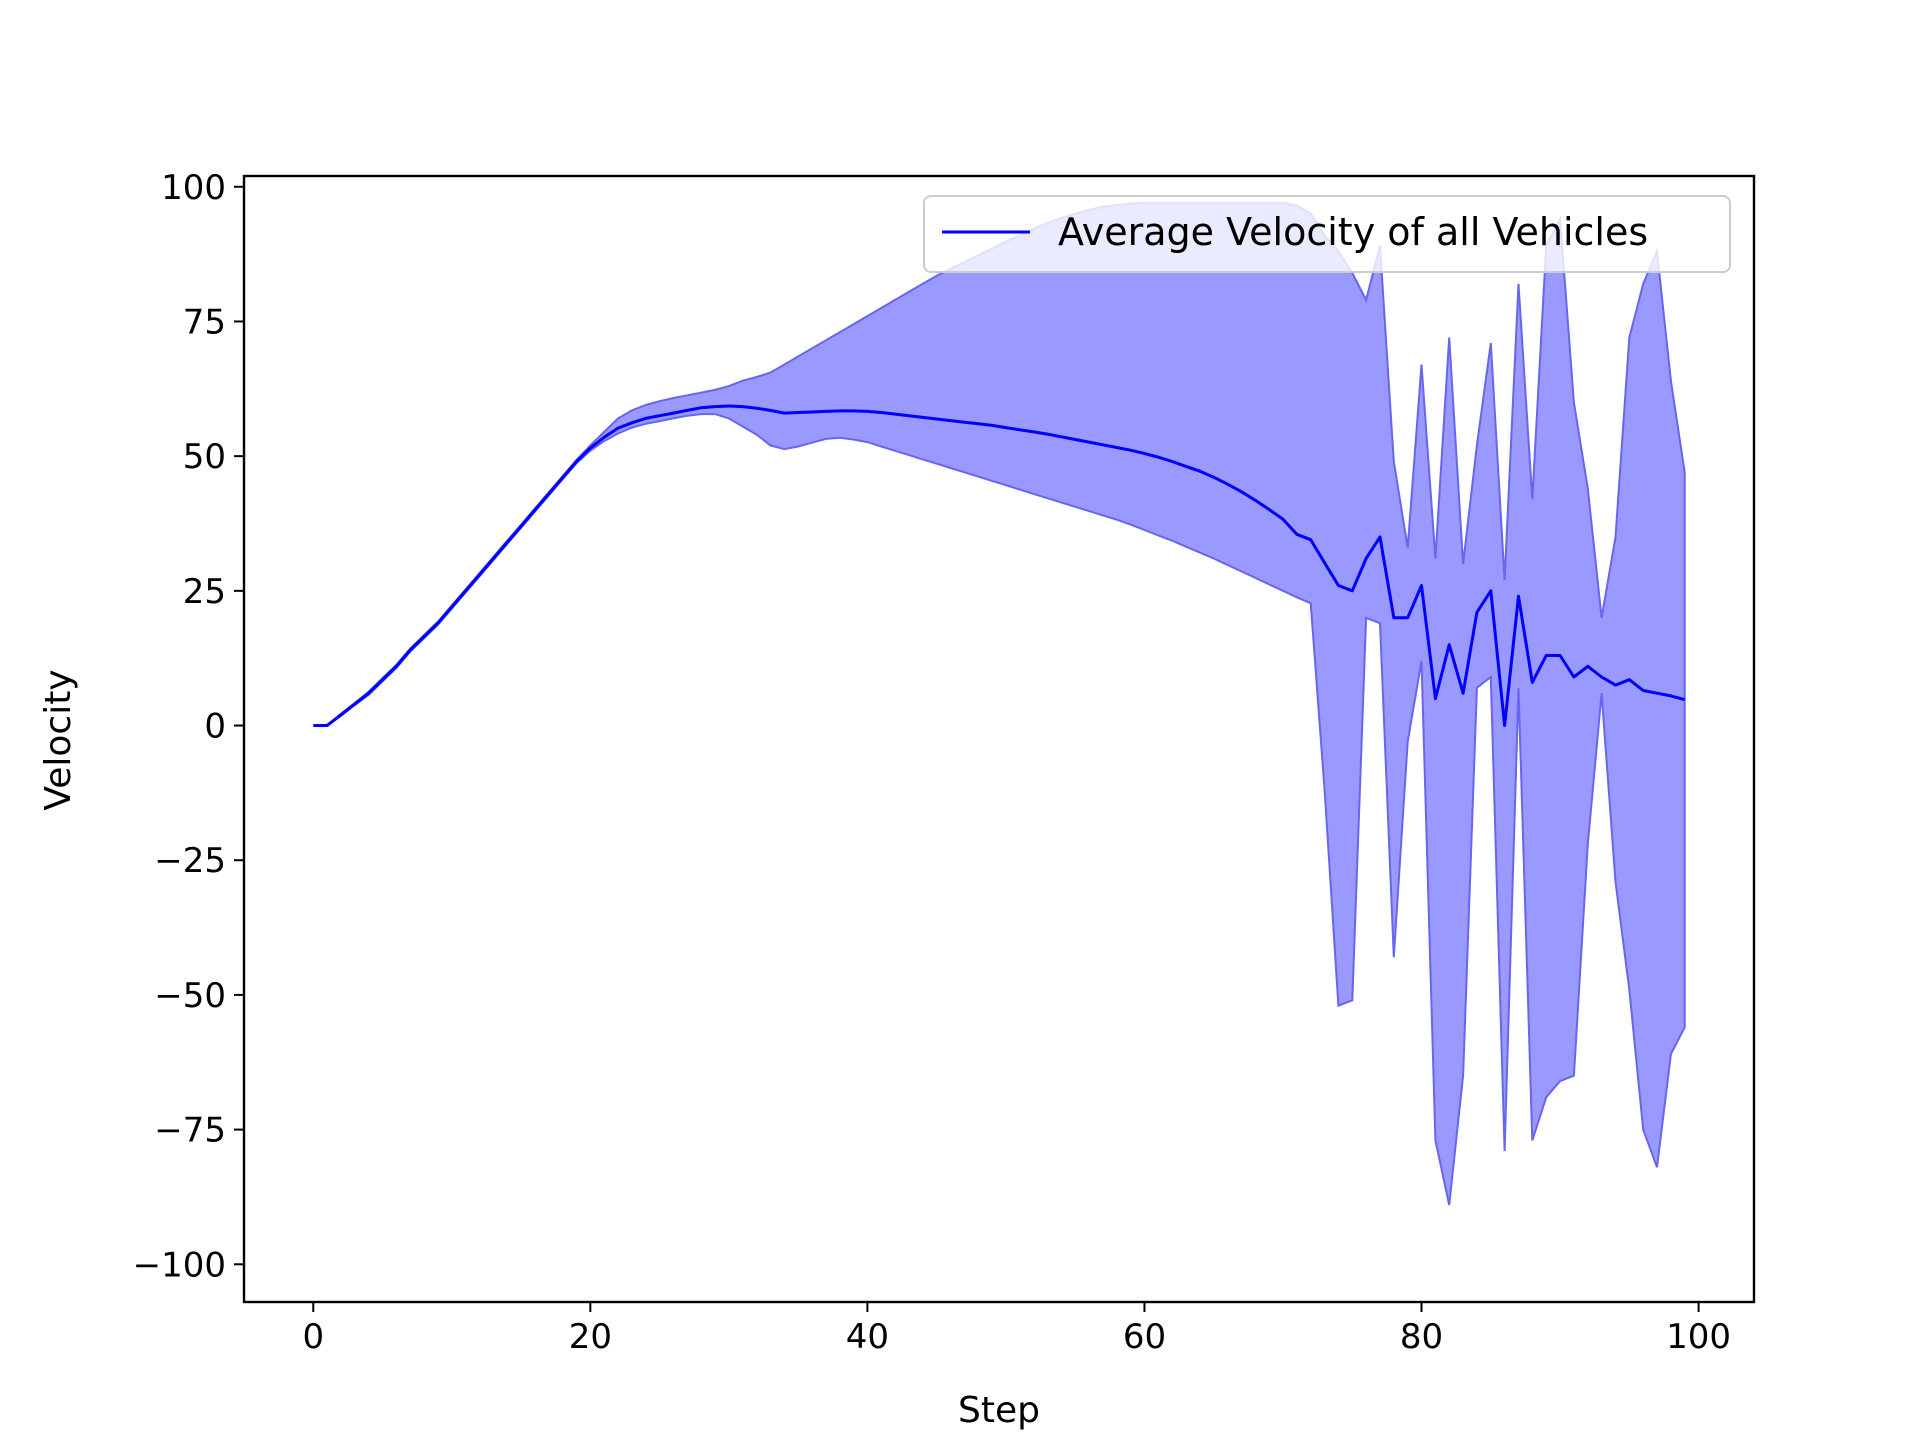 The height and width of the screenshot is (1440, 1920). I want to click on x-tick-label: 0, so click(313, 1337).